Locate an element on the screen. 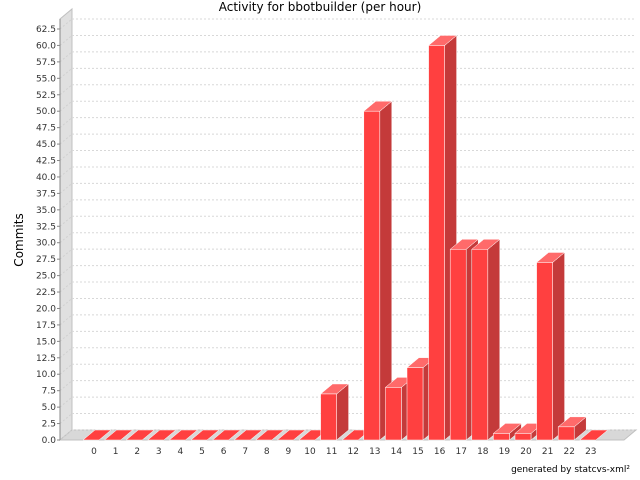 The width and height of the screenshot is (640, 480). y-tick-label: 2.5 is located at coordinates (49, 425).